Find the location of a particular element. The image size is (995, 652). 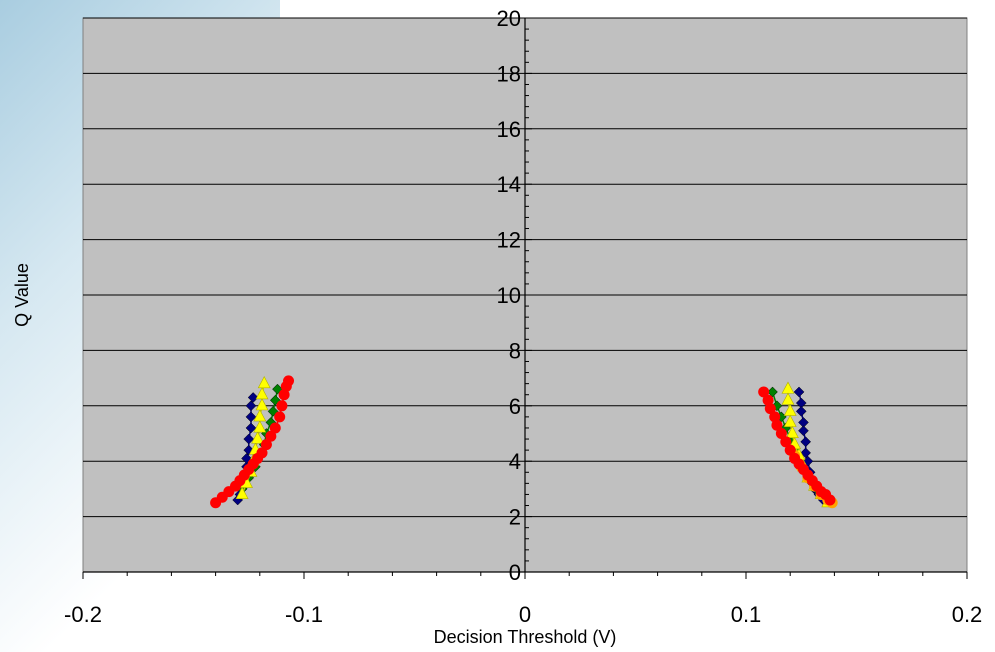

x-tick-label: 0.2 is located at coordinates (967, 614).